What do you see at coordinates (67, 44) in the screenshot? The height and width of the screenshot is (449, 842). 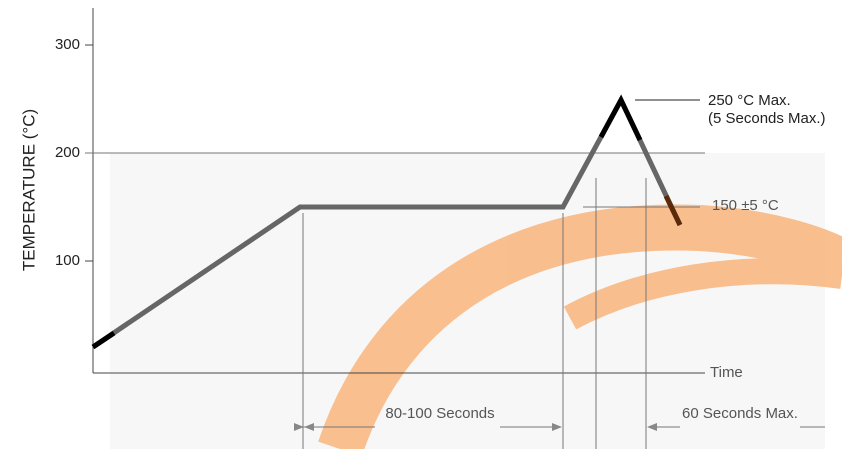 I see `y-tick-label: 300` at bounding box center [67, 44].